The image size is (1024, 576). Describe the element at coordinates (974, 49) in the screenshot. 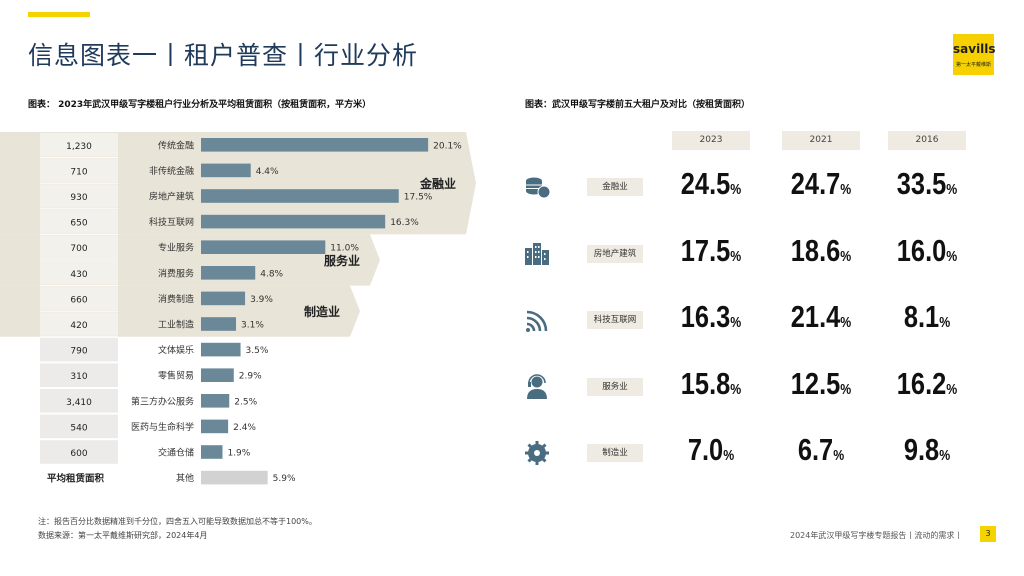

I see `logo-wordmark: savills` at that location.